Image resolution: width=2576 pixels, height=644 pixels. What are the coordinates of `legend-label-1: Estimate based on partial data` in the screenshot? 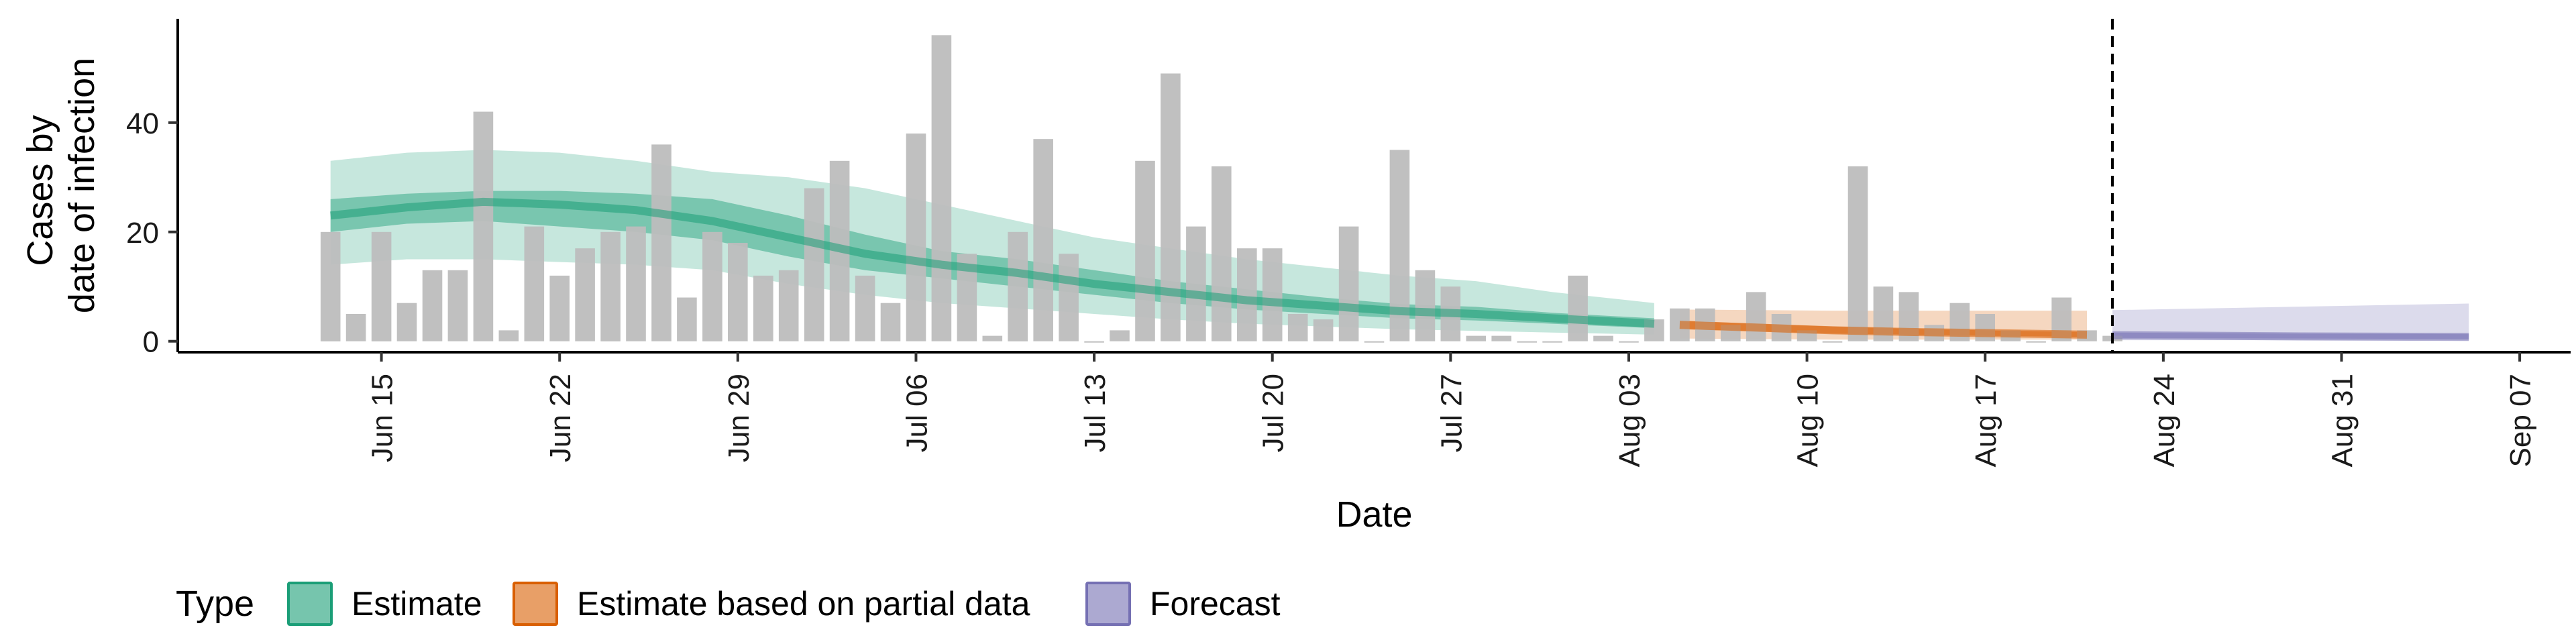 It's located at (803, 604).